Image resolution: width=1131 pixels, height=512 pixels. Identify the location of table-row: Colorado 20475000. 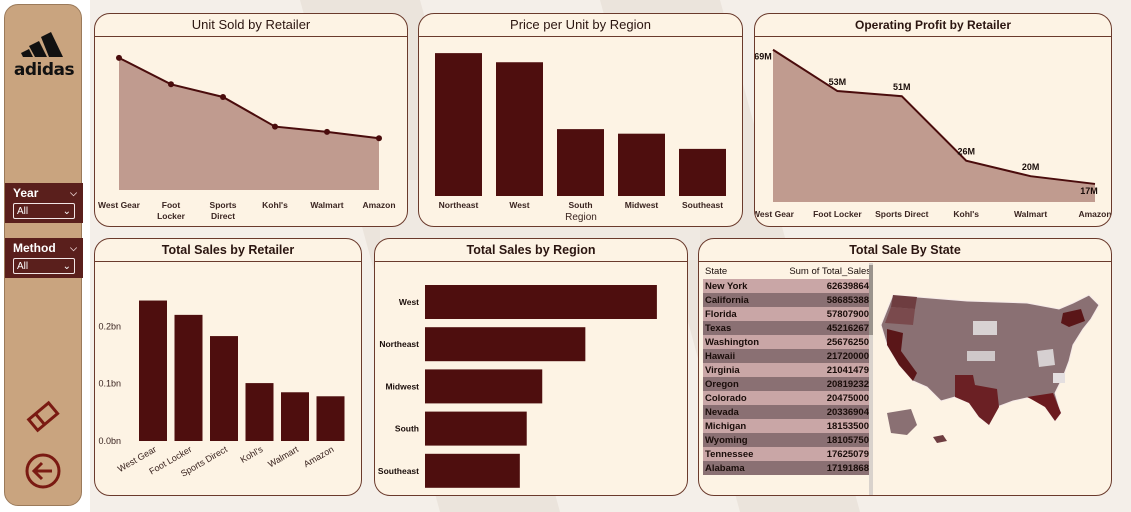
(787, 398).